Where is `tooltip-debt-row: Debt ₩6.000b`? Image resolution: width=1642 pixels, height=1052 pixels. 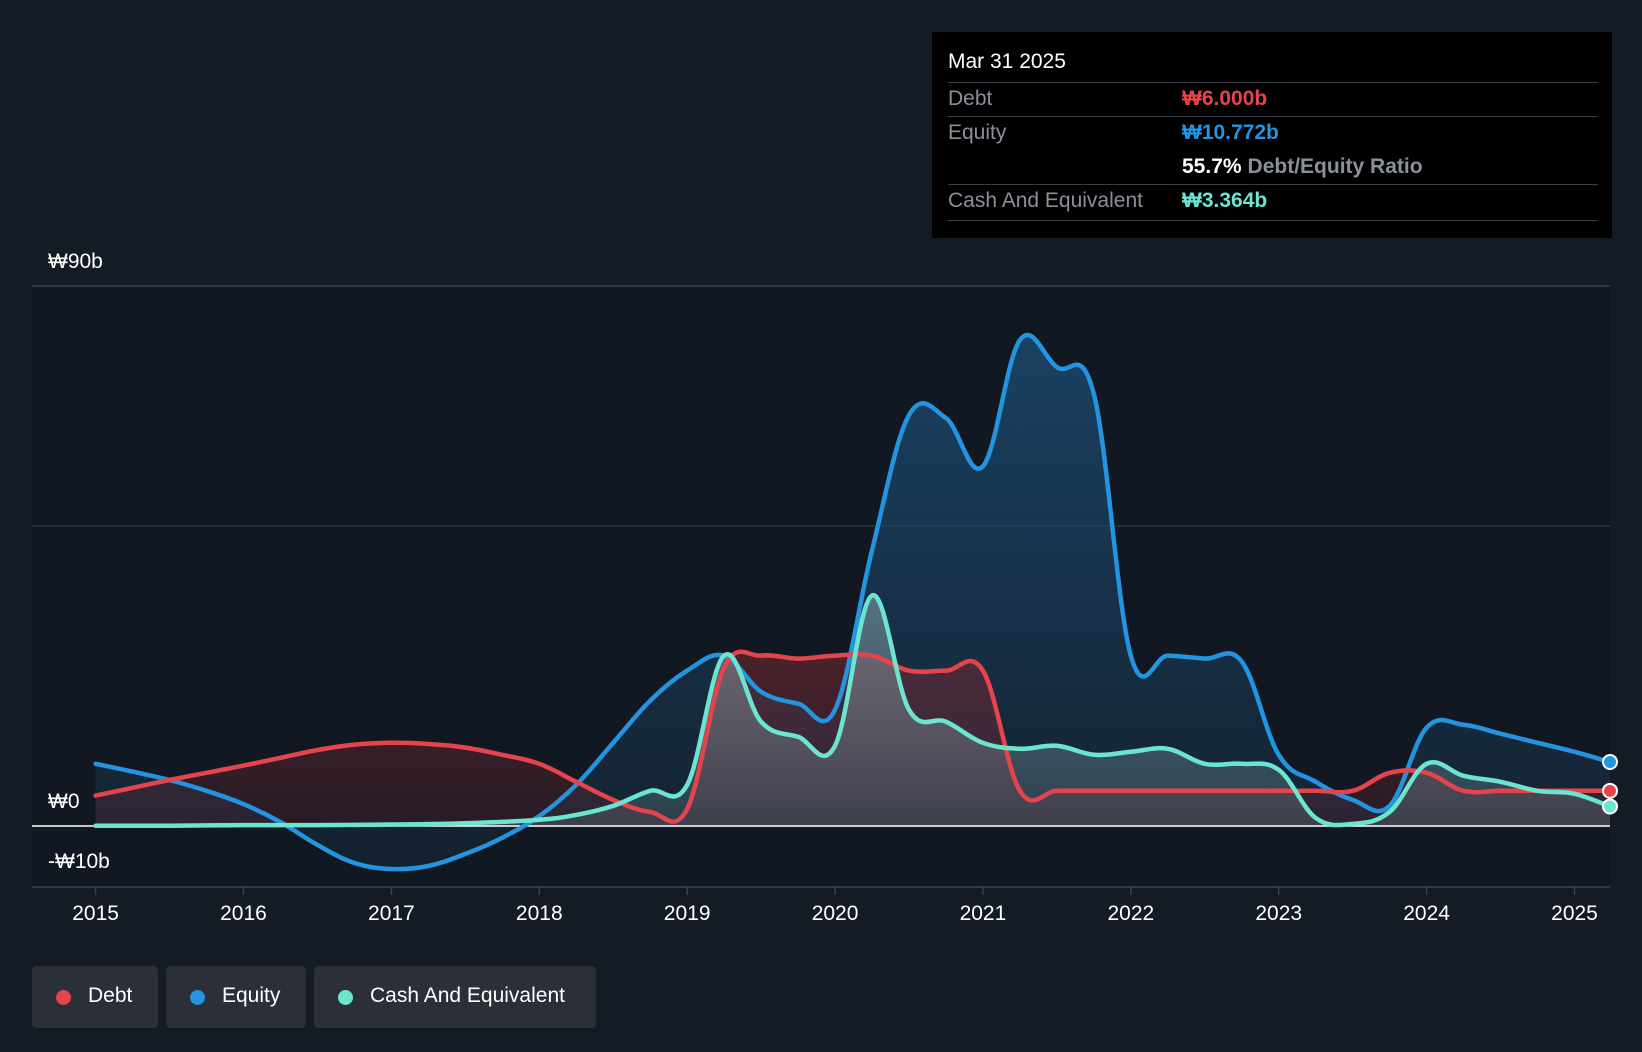
tooltip-debt-row: Debt ₩6.000b is located at coordinates (1273, 99).